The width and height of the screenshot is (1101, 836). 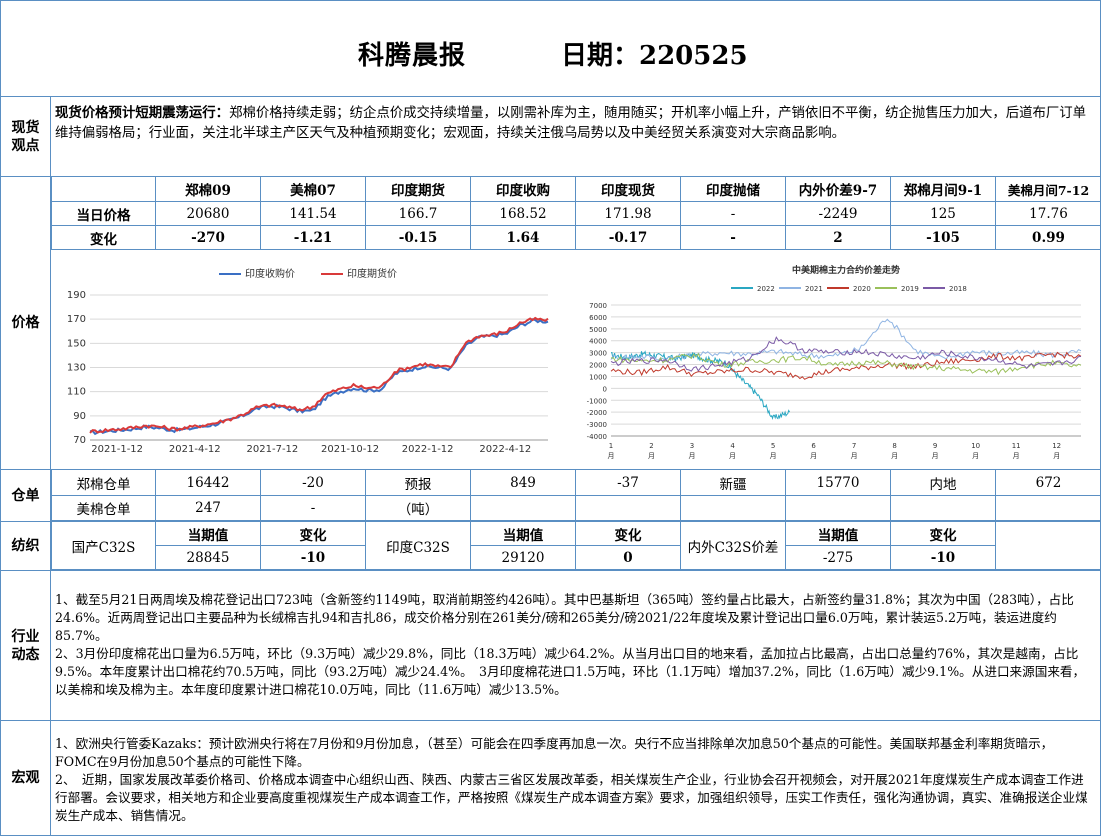 I want to click on x-tick-label: 1, so click(x=611, y=446).